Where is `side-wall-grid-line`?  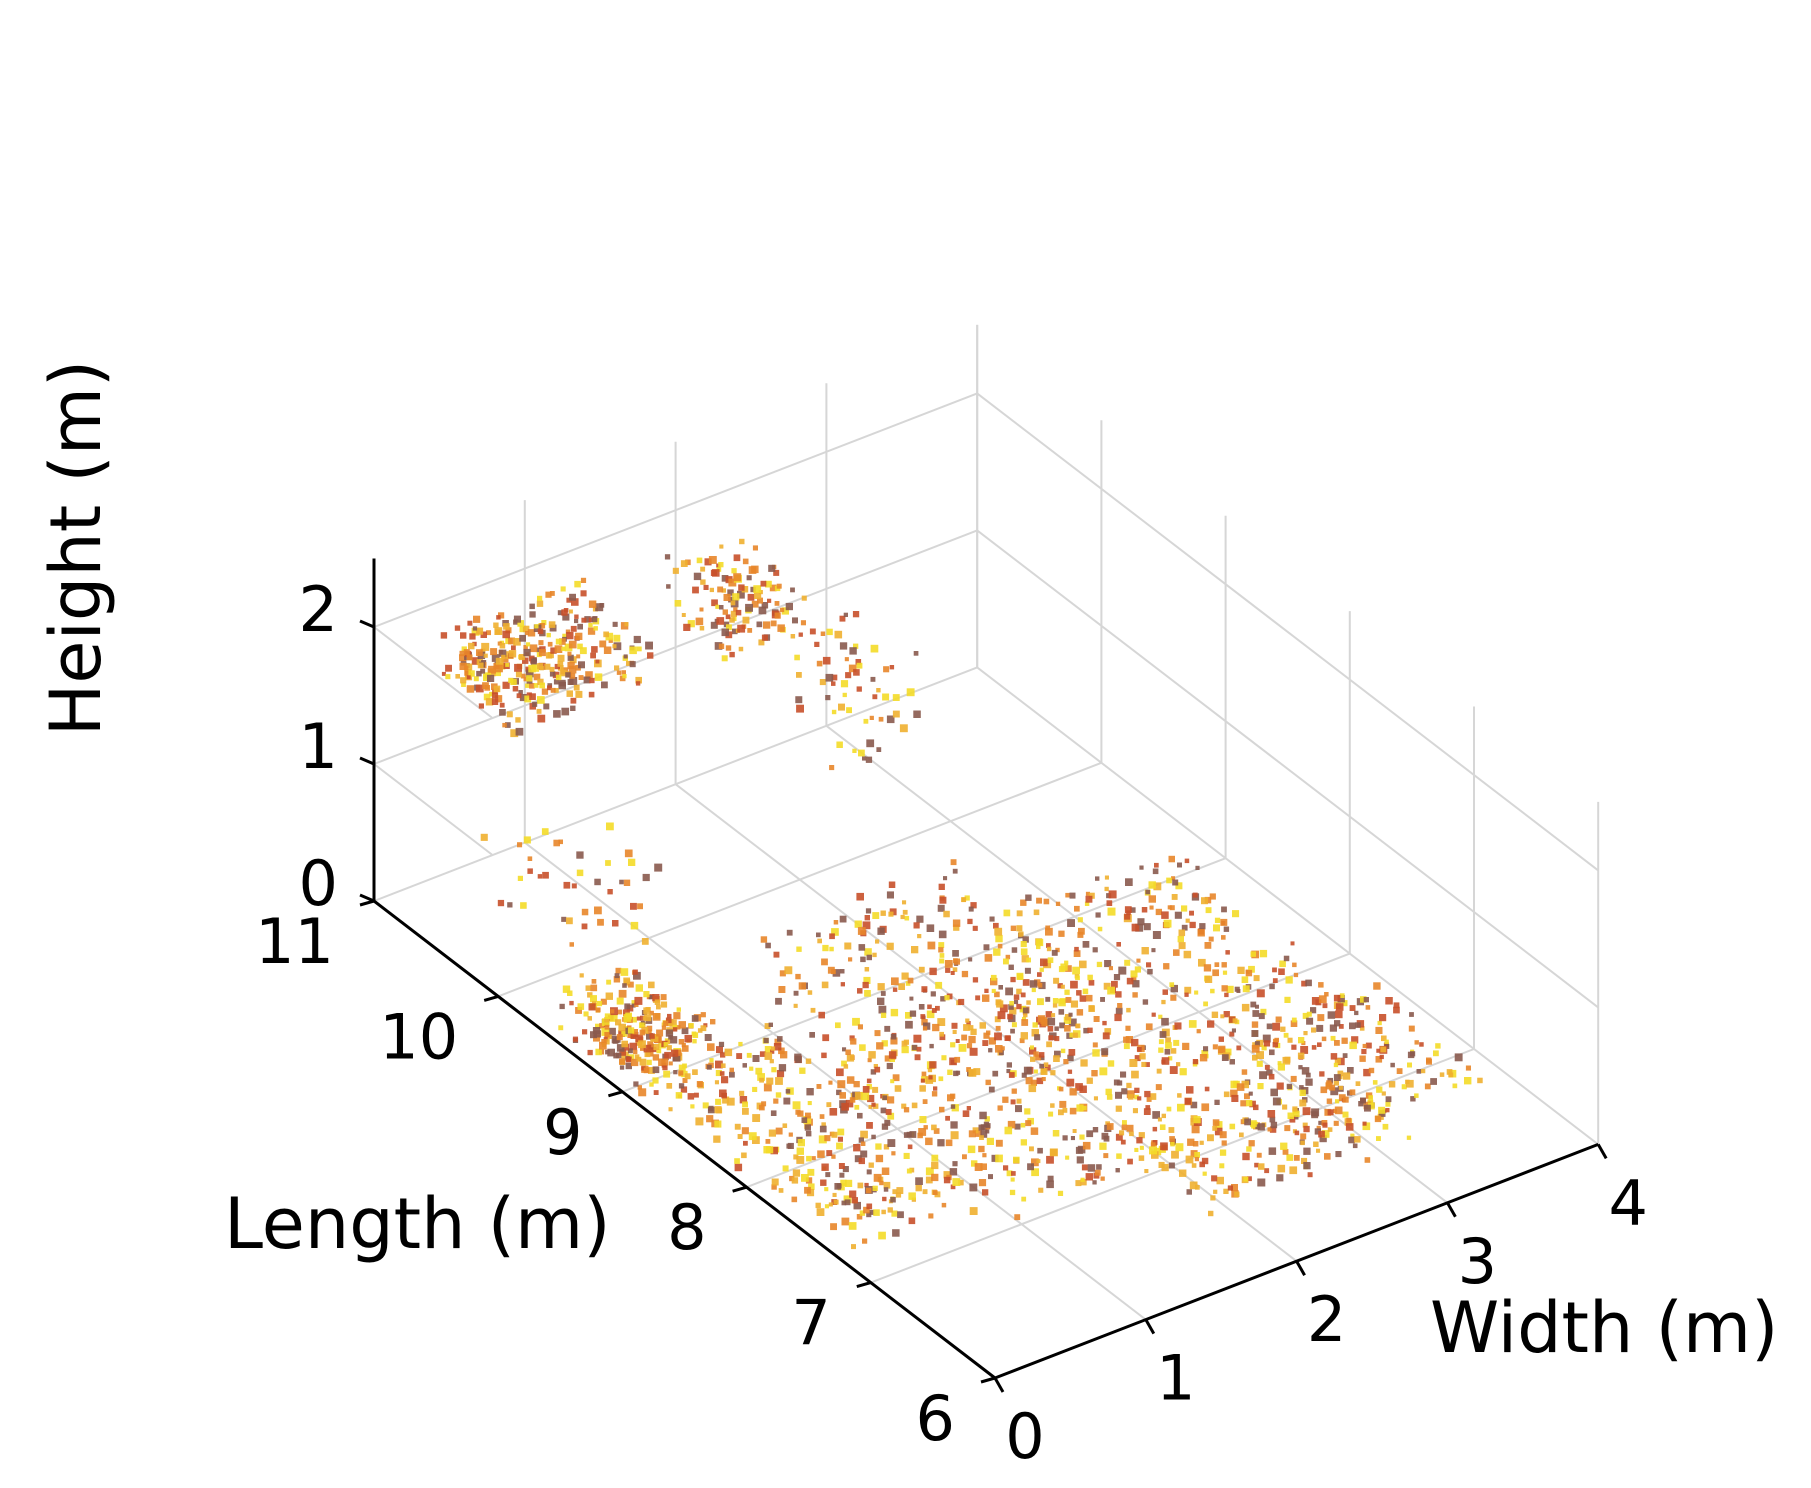
side-wall-grid-line is located at coordinates (1287, 632).